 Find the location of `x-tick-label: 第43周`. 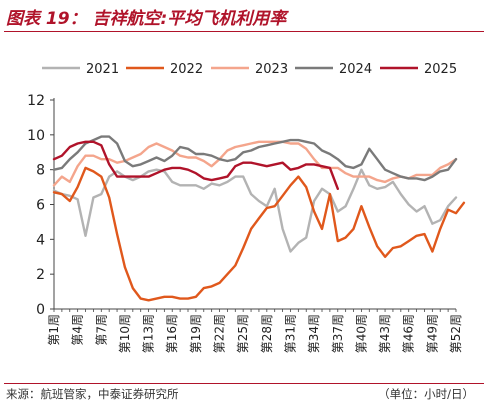

x-tick-label: 第43周 is located at coordinates (385, 333).